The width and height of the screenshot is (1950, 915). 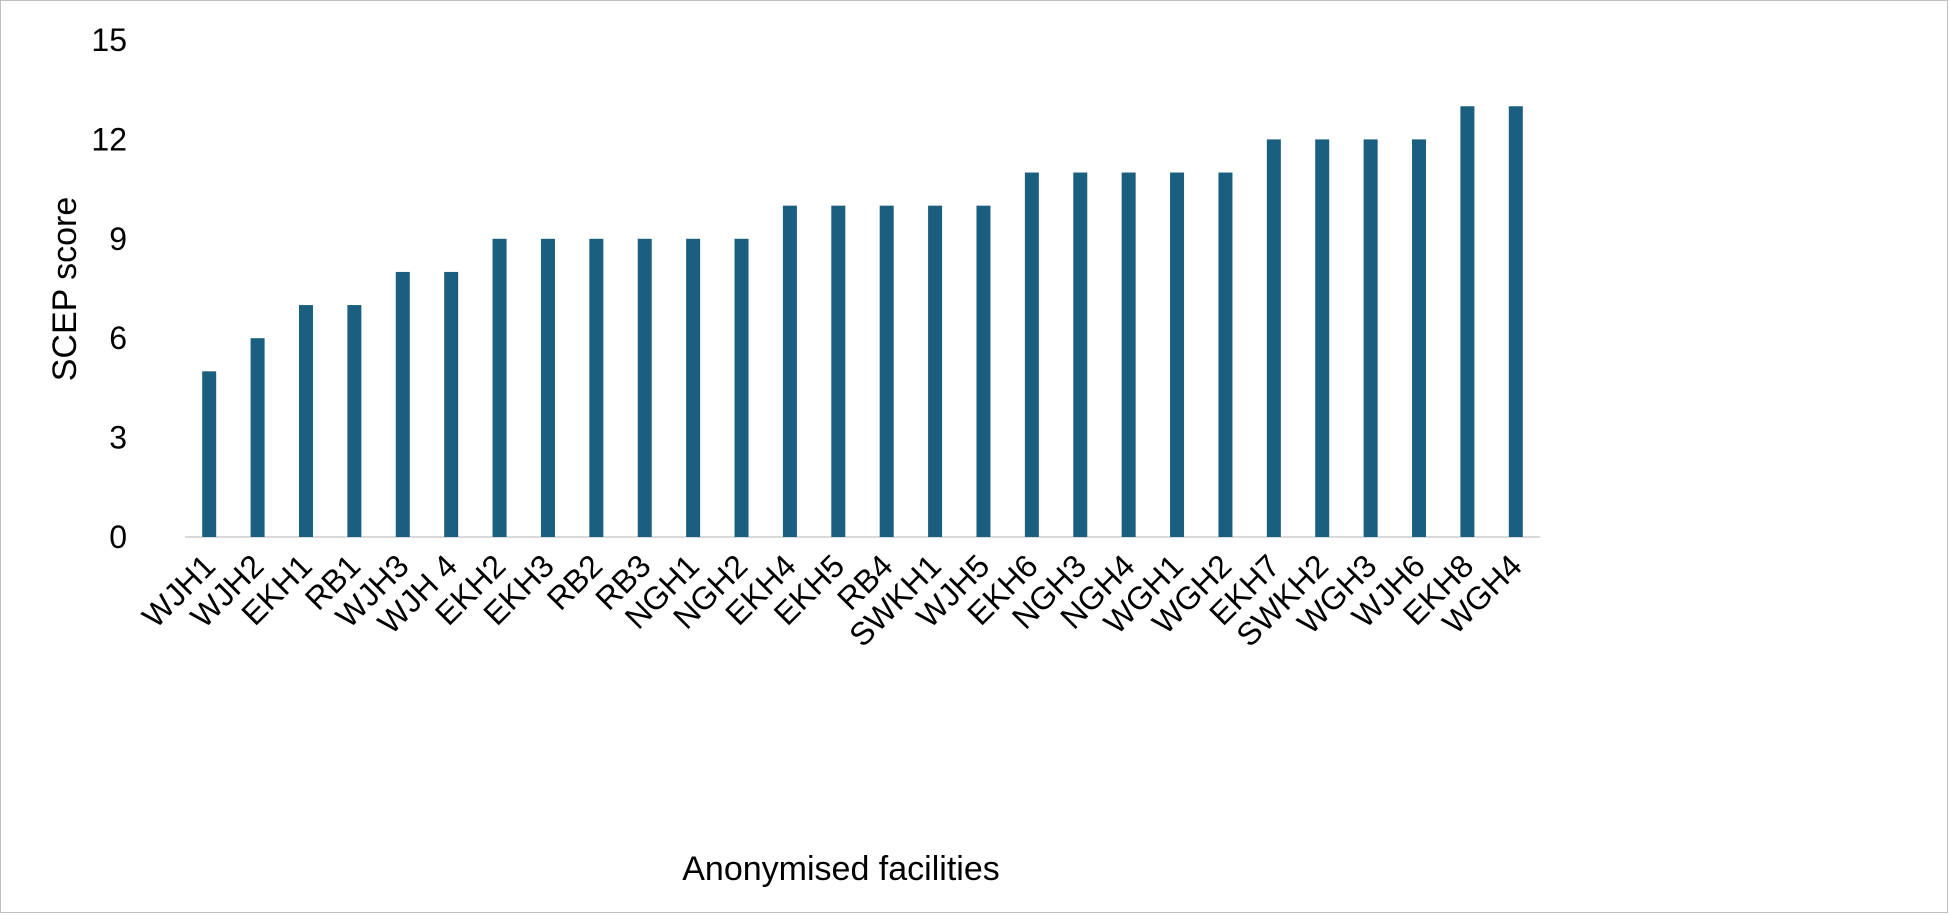 I want to click on y-tick-label: 15, so click(x=109, y=40).